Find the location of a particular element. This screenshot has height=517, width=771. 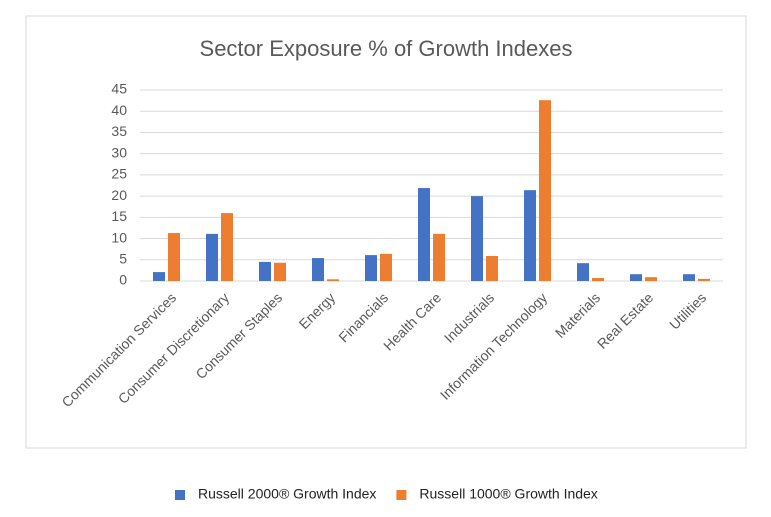

legend-label: Russell 2000® Growth Index is located at coordinates (287, 494).